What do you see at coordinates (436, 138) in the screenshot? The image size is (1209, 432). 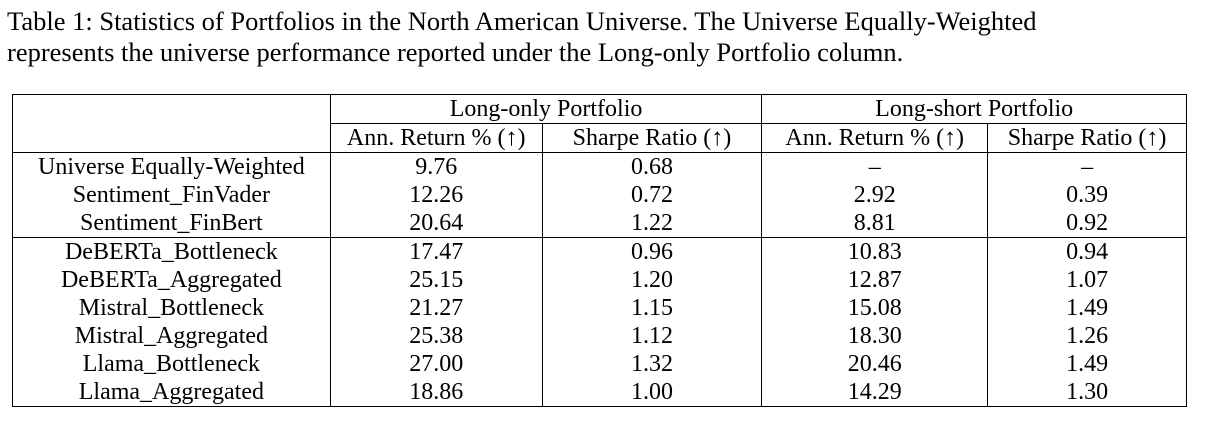 I see `sub-header-lo-return: Ann. Return % (↑)` at bounding box center [436, 138].